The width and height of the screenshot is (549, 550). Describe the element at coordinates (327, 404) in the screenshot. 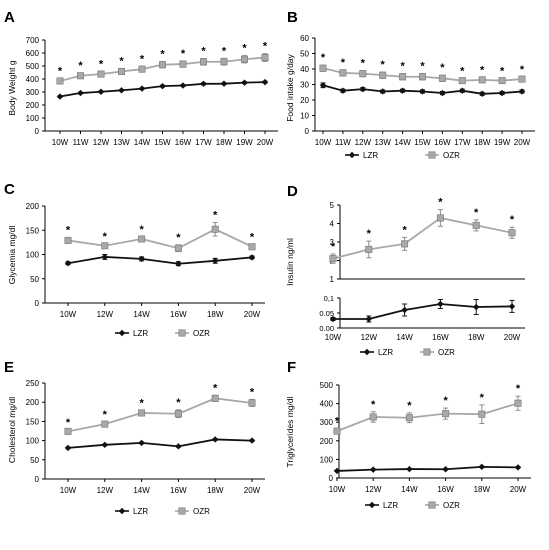

I see `y-tick-label: 400` at that location.